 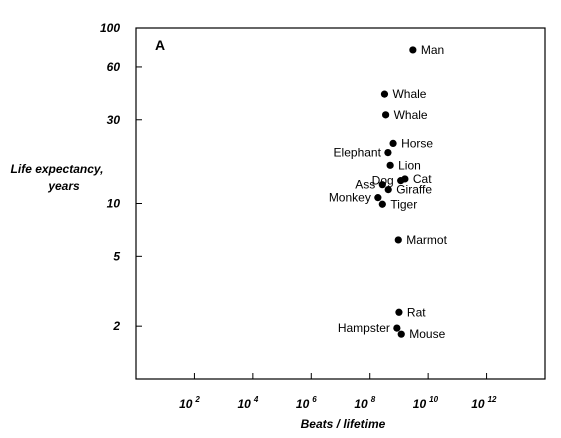 I want to click on x-axis-title: Beats / lifetime, so click(x=343, y=424).